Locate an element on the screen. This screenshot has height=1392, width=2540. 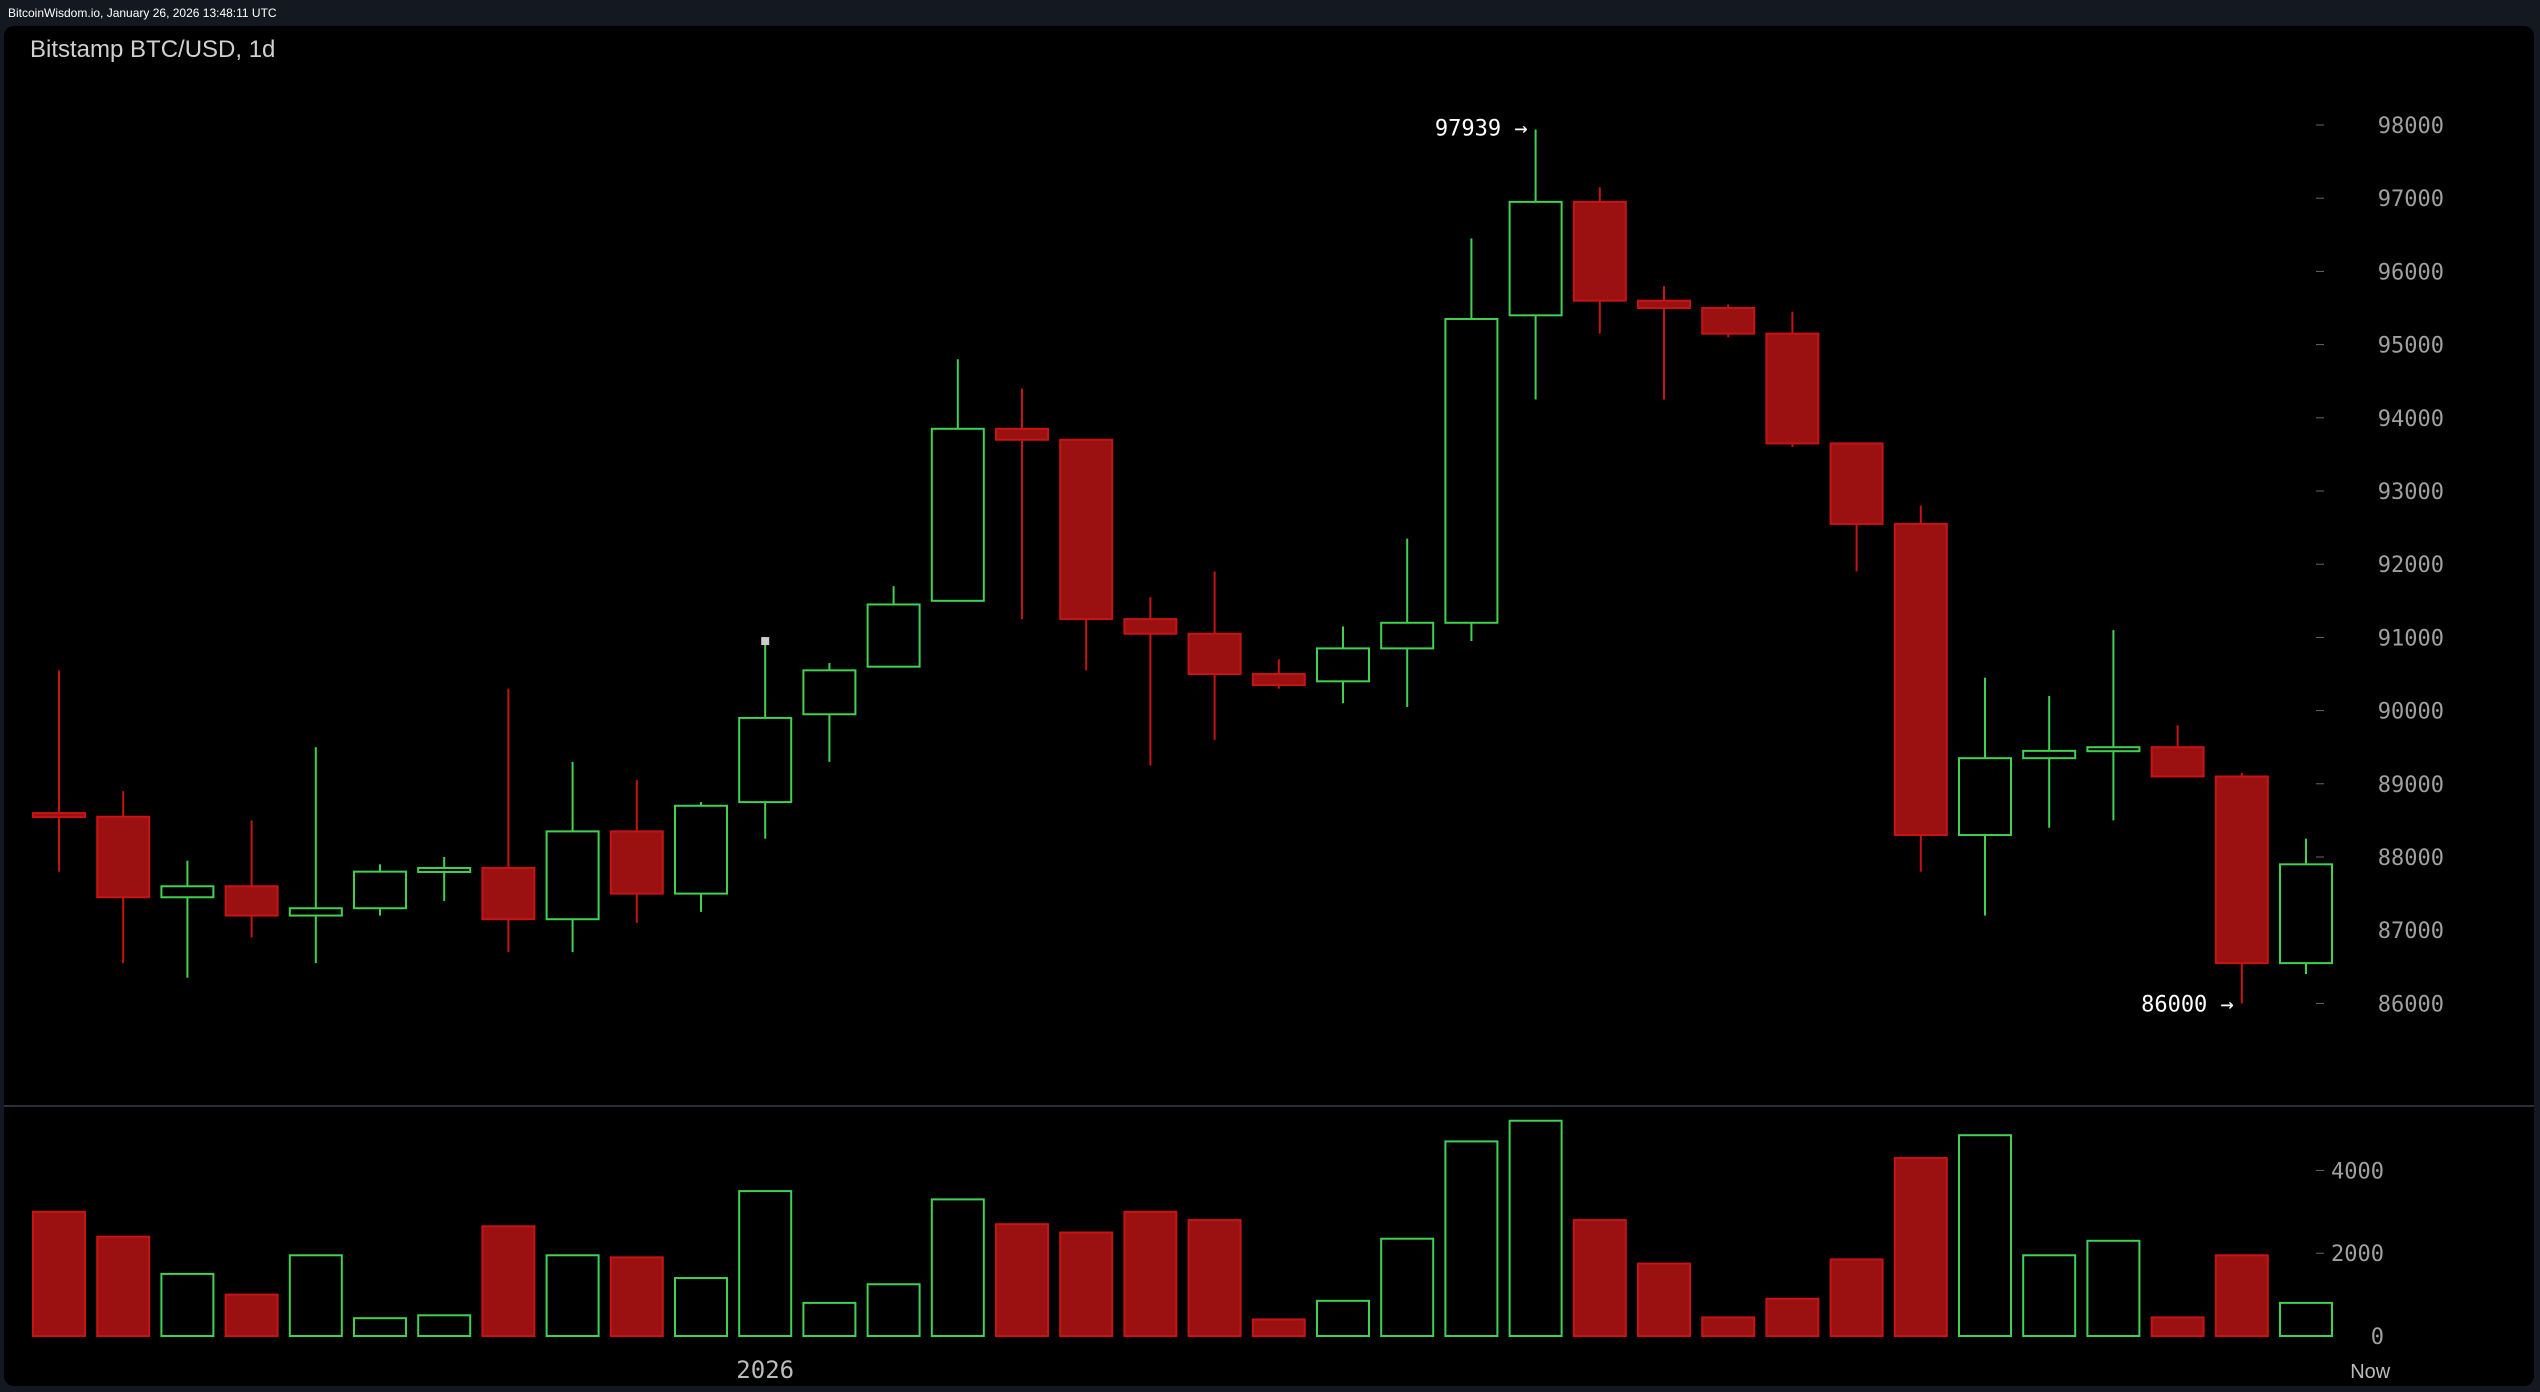
time-axis: 2026 Now is located at coordinates (1563, 1370).